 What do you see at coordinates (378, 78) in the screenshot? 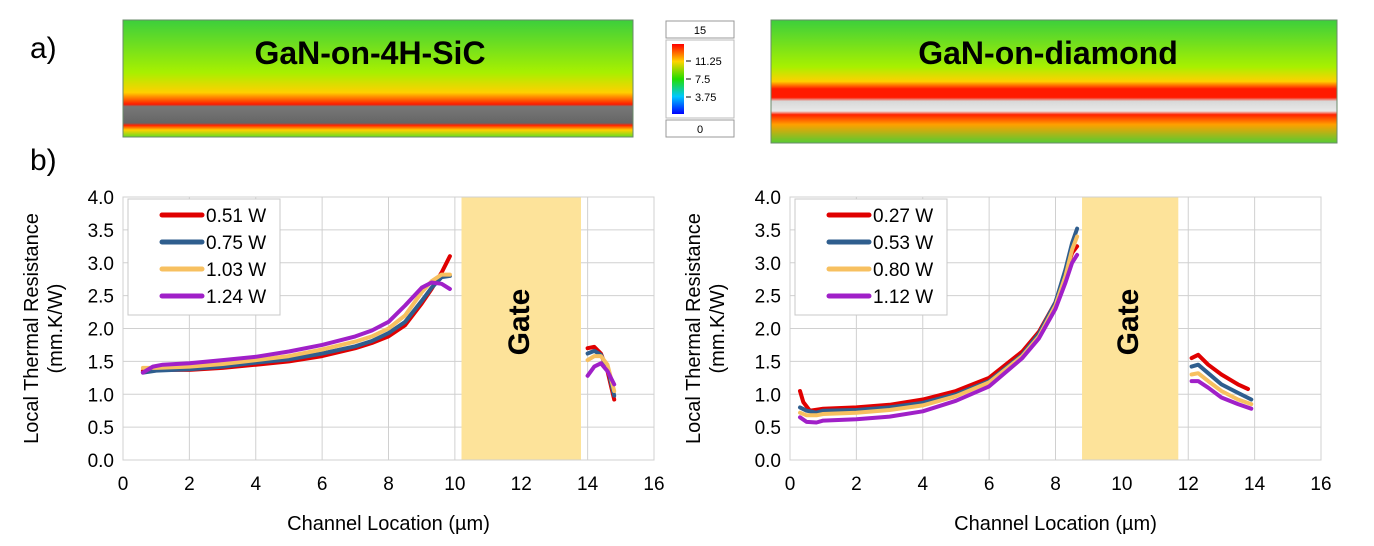
I see `thermal-map-gan-on-sic: GaN-on-4H-SiC` at bounding box center [378, 78].